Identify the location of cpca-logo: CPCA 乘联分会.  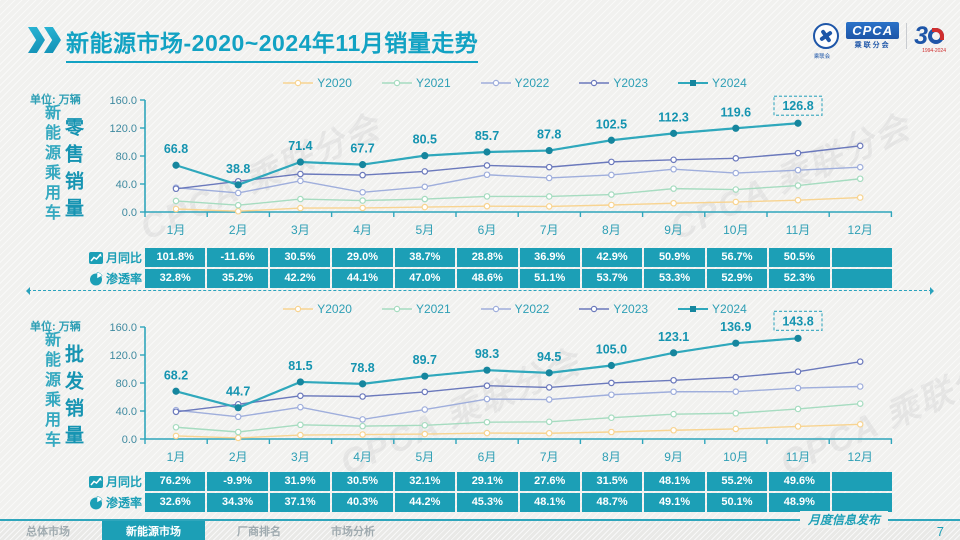
(873, 36).